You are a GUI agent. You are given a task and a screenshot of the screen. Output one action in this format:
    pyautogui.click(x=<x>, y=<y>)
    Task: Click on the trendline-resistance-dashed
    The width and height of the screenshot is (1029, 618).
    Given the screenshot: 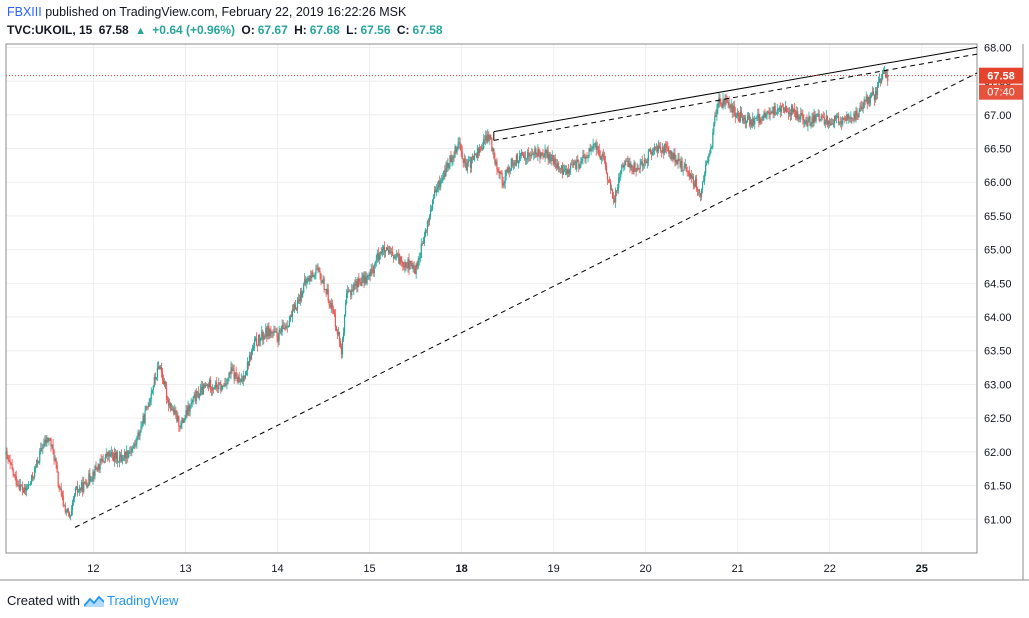 What is the action you would take?
    pyautogui.click(x=735, y=97)
    